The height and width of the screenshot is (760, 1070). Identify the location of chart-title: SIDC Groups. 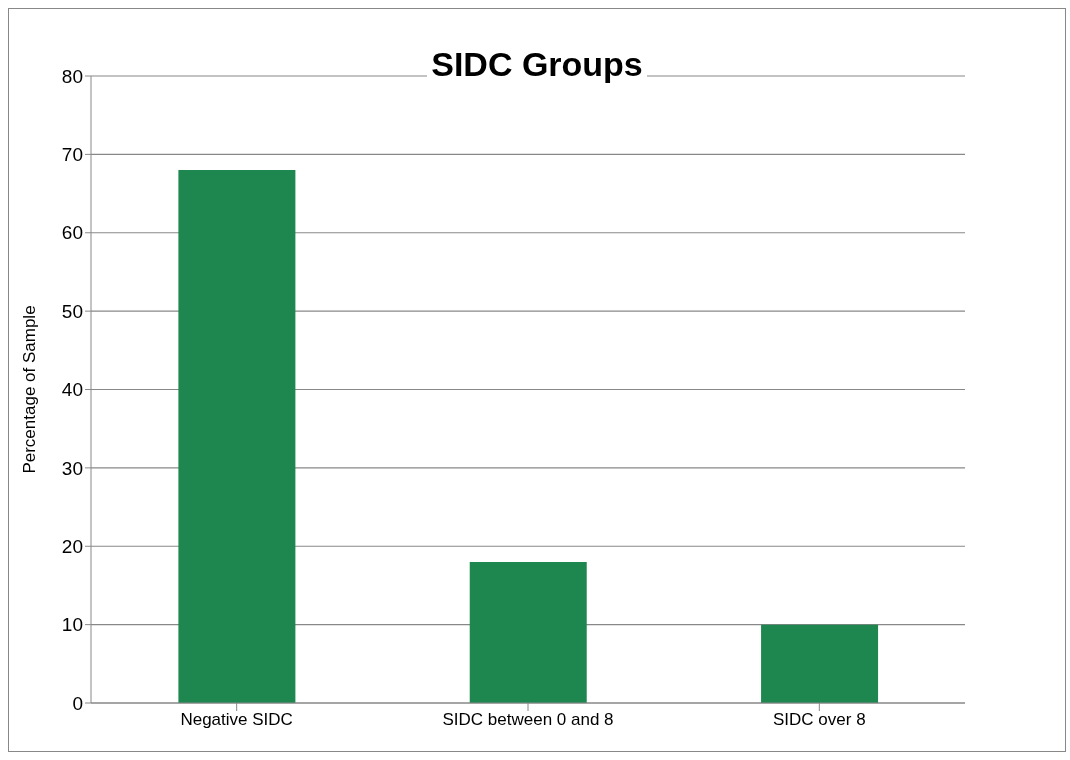
(537, 64).